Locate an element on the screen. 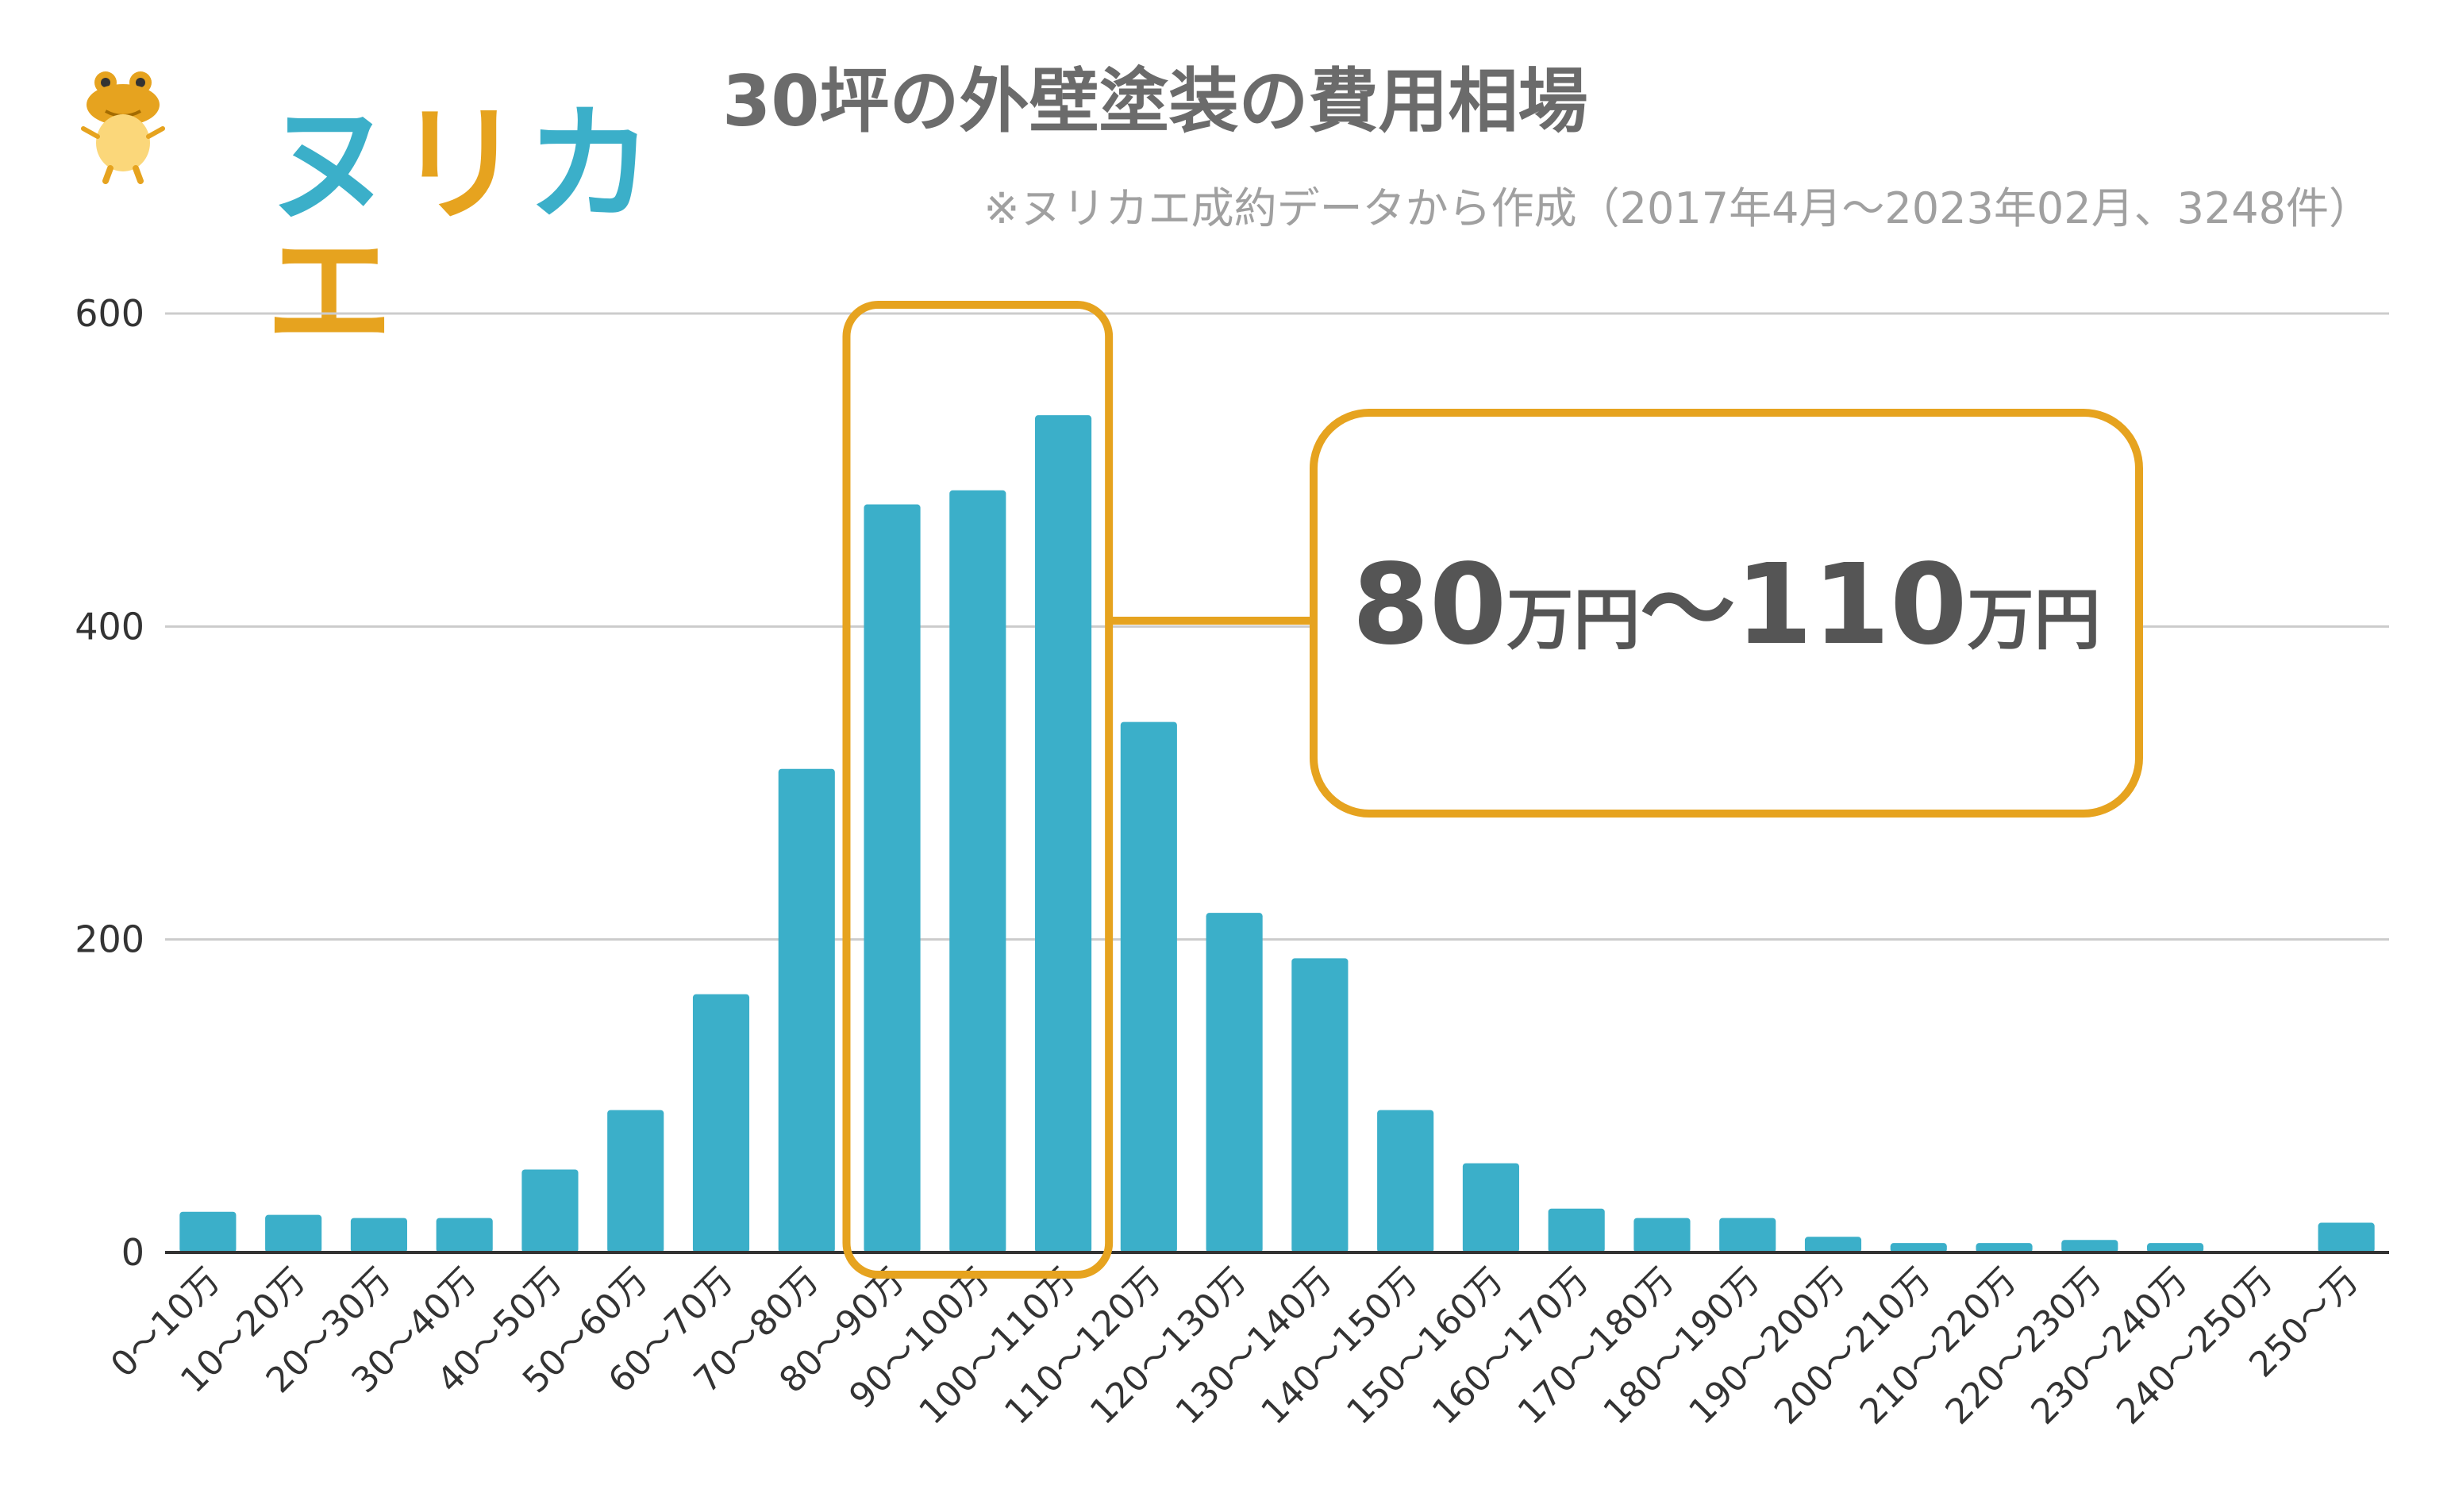 This screenshot has height=1512, width=2451. callout-unit-high: 万円 is located at coordinates (2035, 620).